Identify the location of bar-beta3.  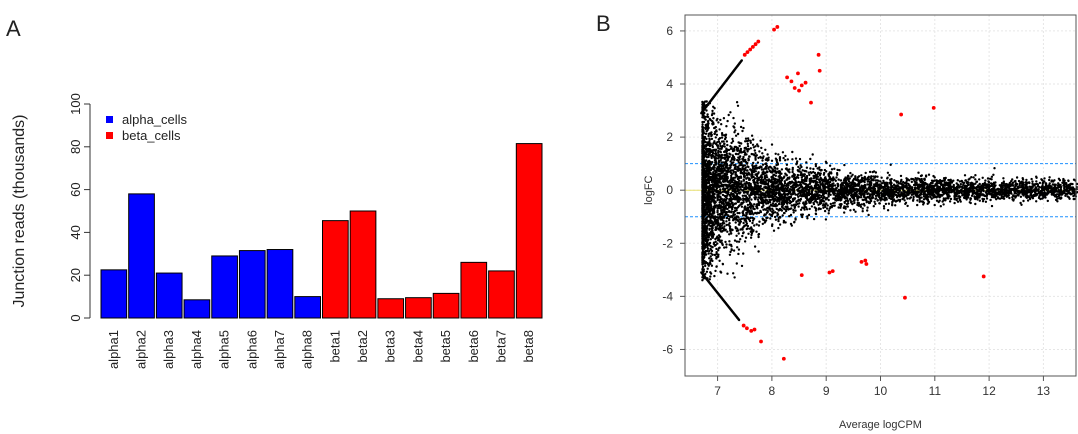
(391, 308).